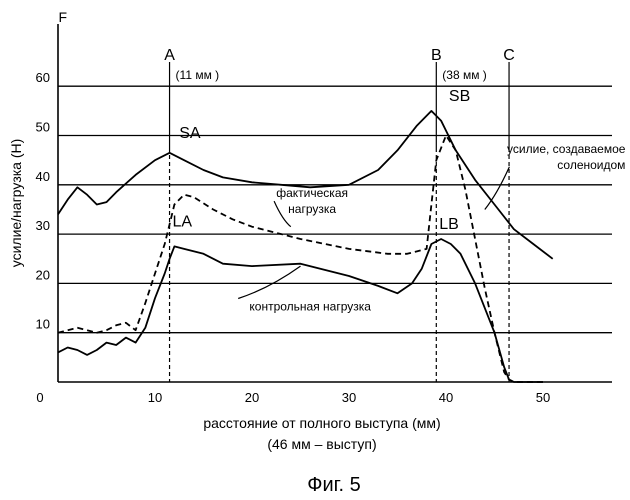 The image size is (630, 500). What do you see at coordinates (182, 222) in the screenshot?
I see `series-label-LA: LA` at bounding box center [182, 222].